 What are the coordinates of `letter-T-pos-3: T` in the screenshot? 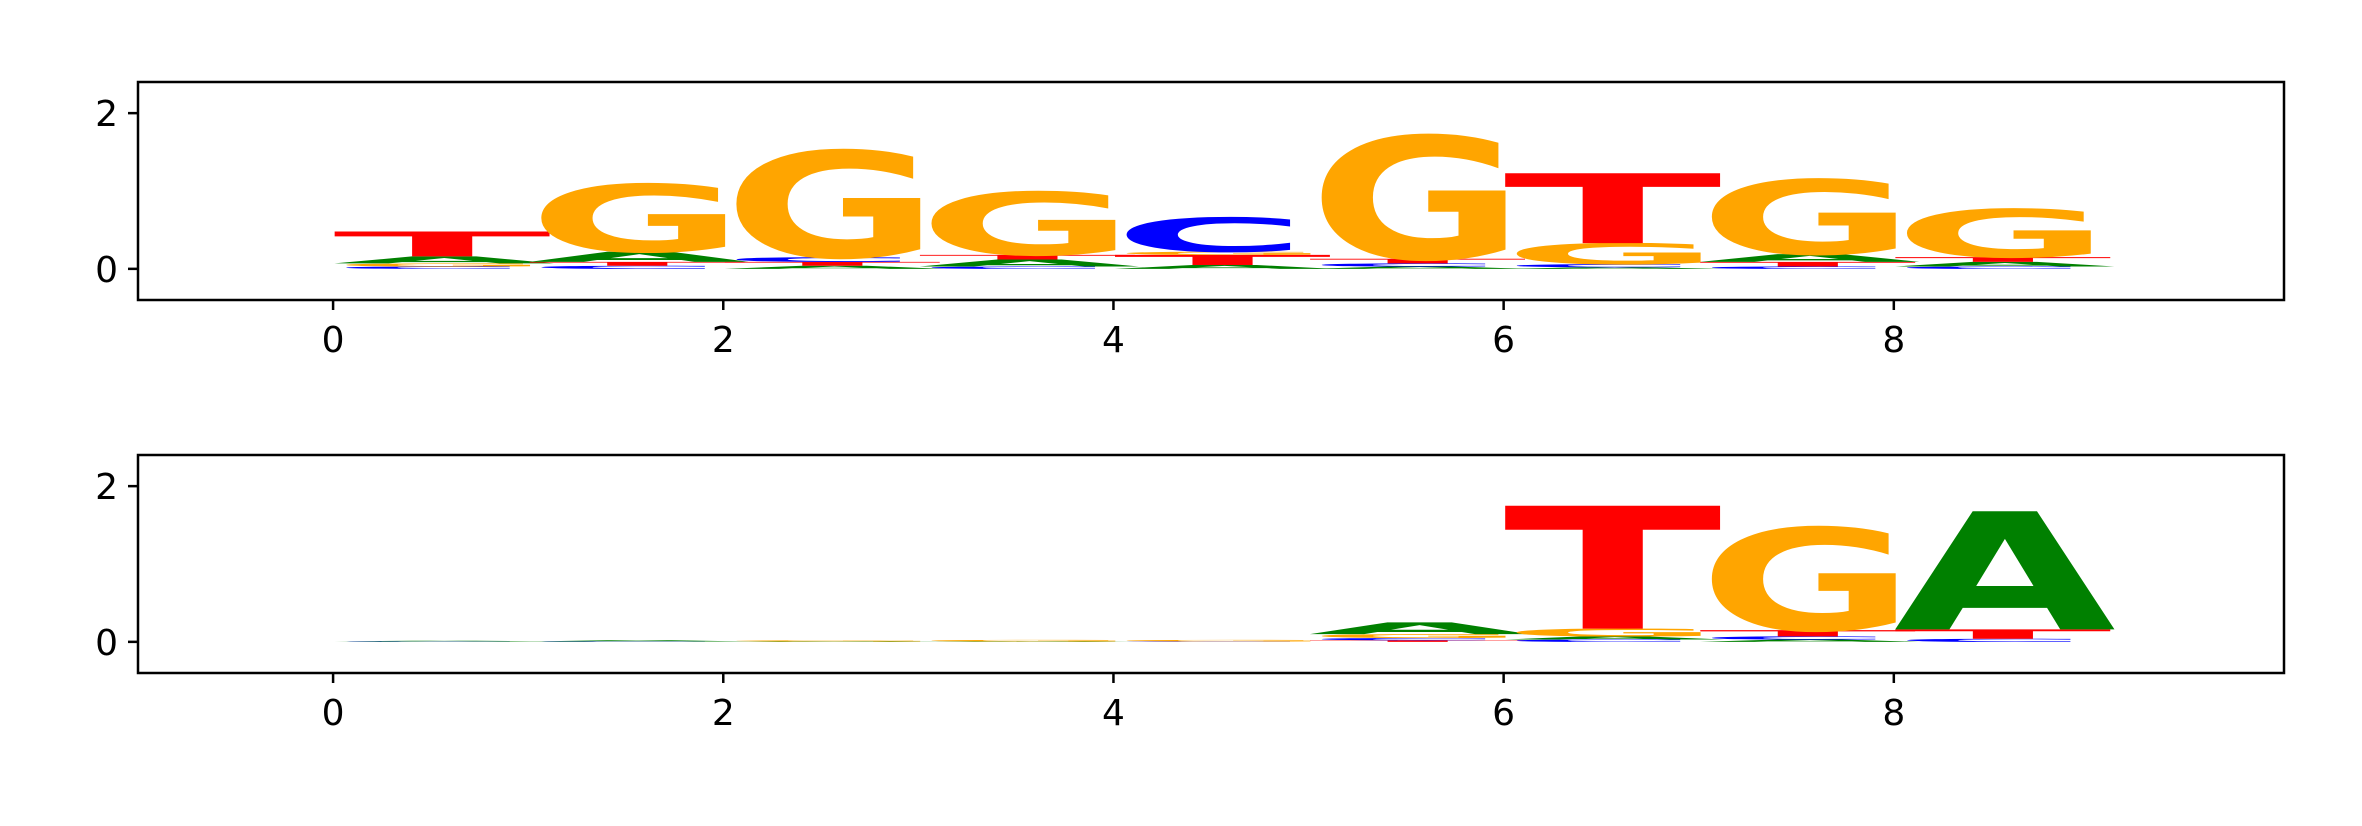 It's located at (1027, 257).